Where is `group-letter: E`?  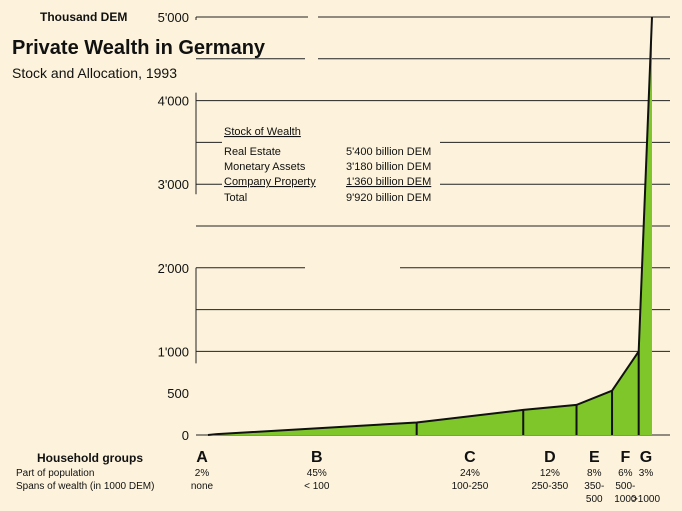 group-letter: E is located at coordinates (594, 457).